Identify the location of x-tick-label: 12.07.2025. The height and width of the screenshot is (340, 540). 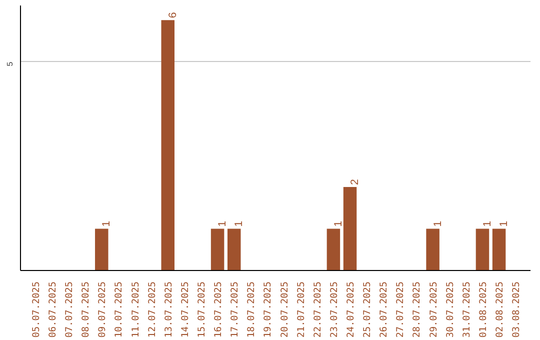
(152, 309).